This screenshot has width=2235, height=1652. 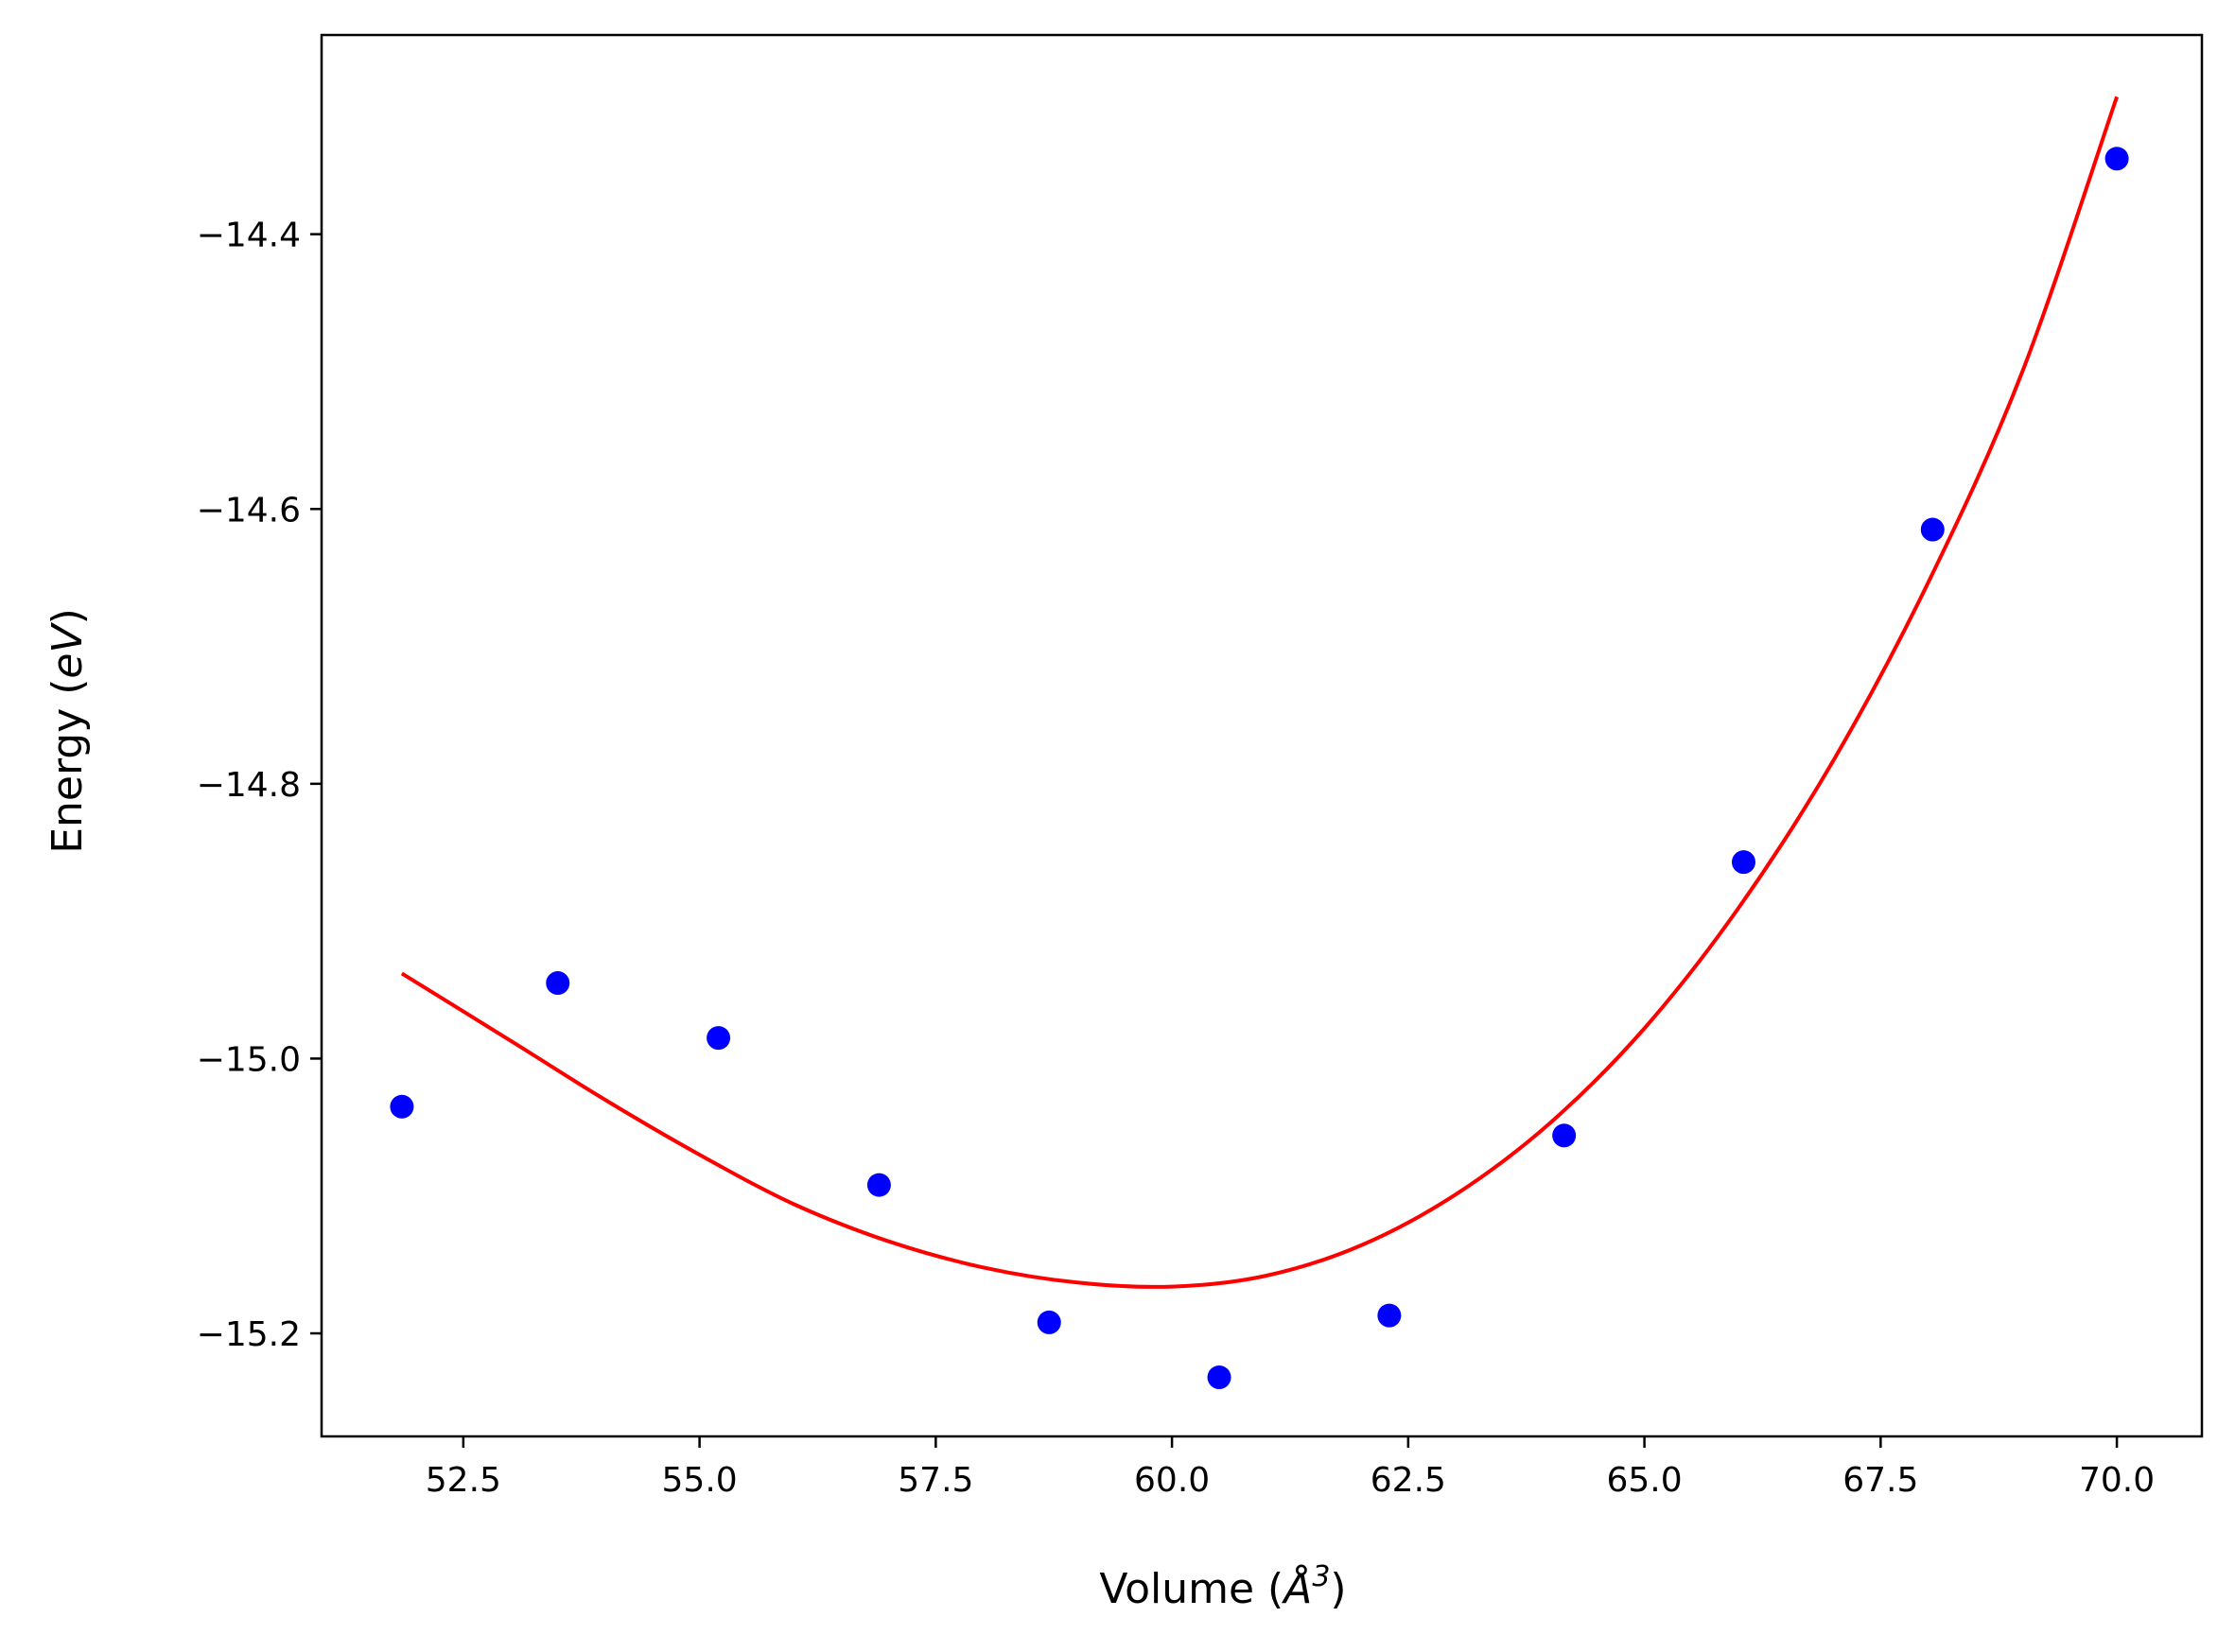 I want to click on y-tick-label: −14.8, so click(x=249, y=785).